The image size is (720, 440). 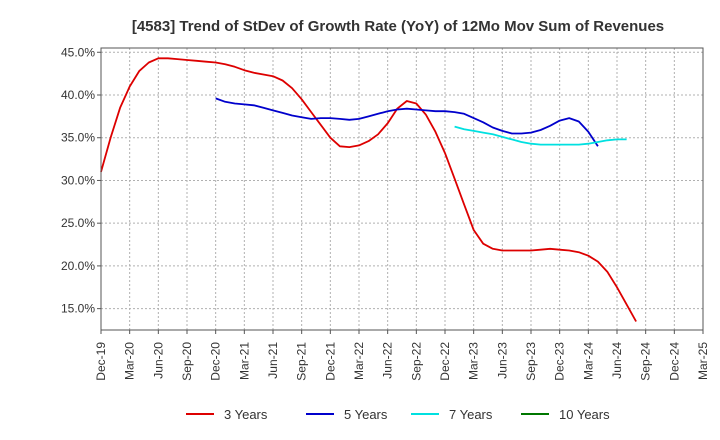 I want to click on x-tick-label: Sep-24, so click(x=646, y=361).